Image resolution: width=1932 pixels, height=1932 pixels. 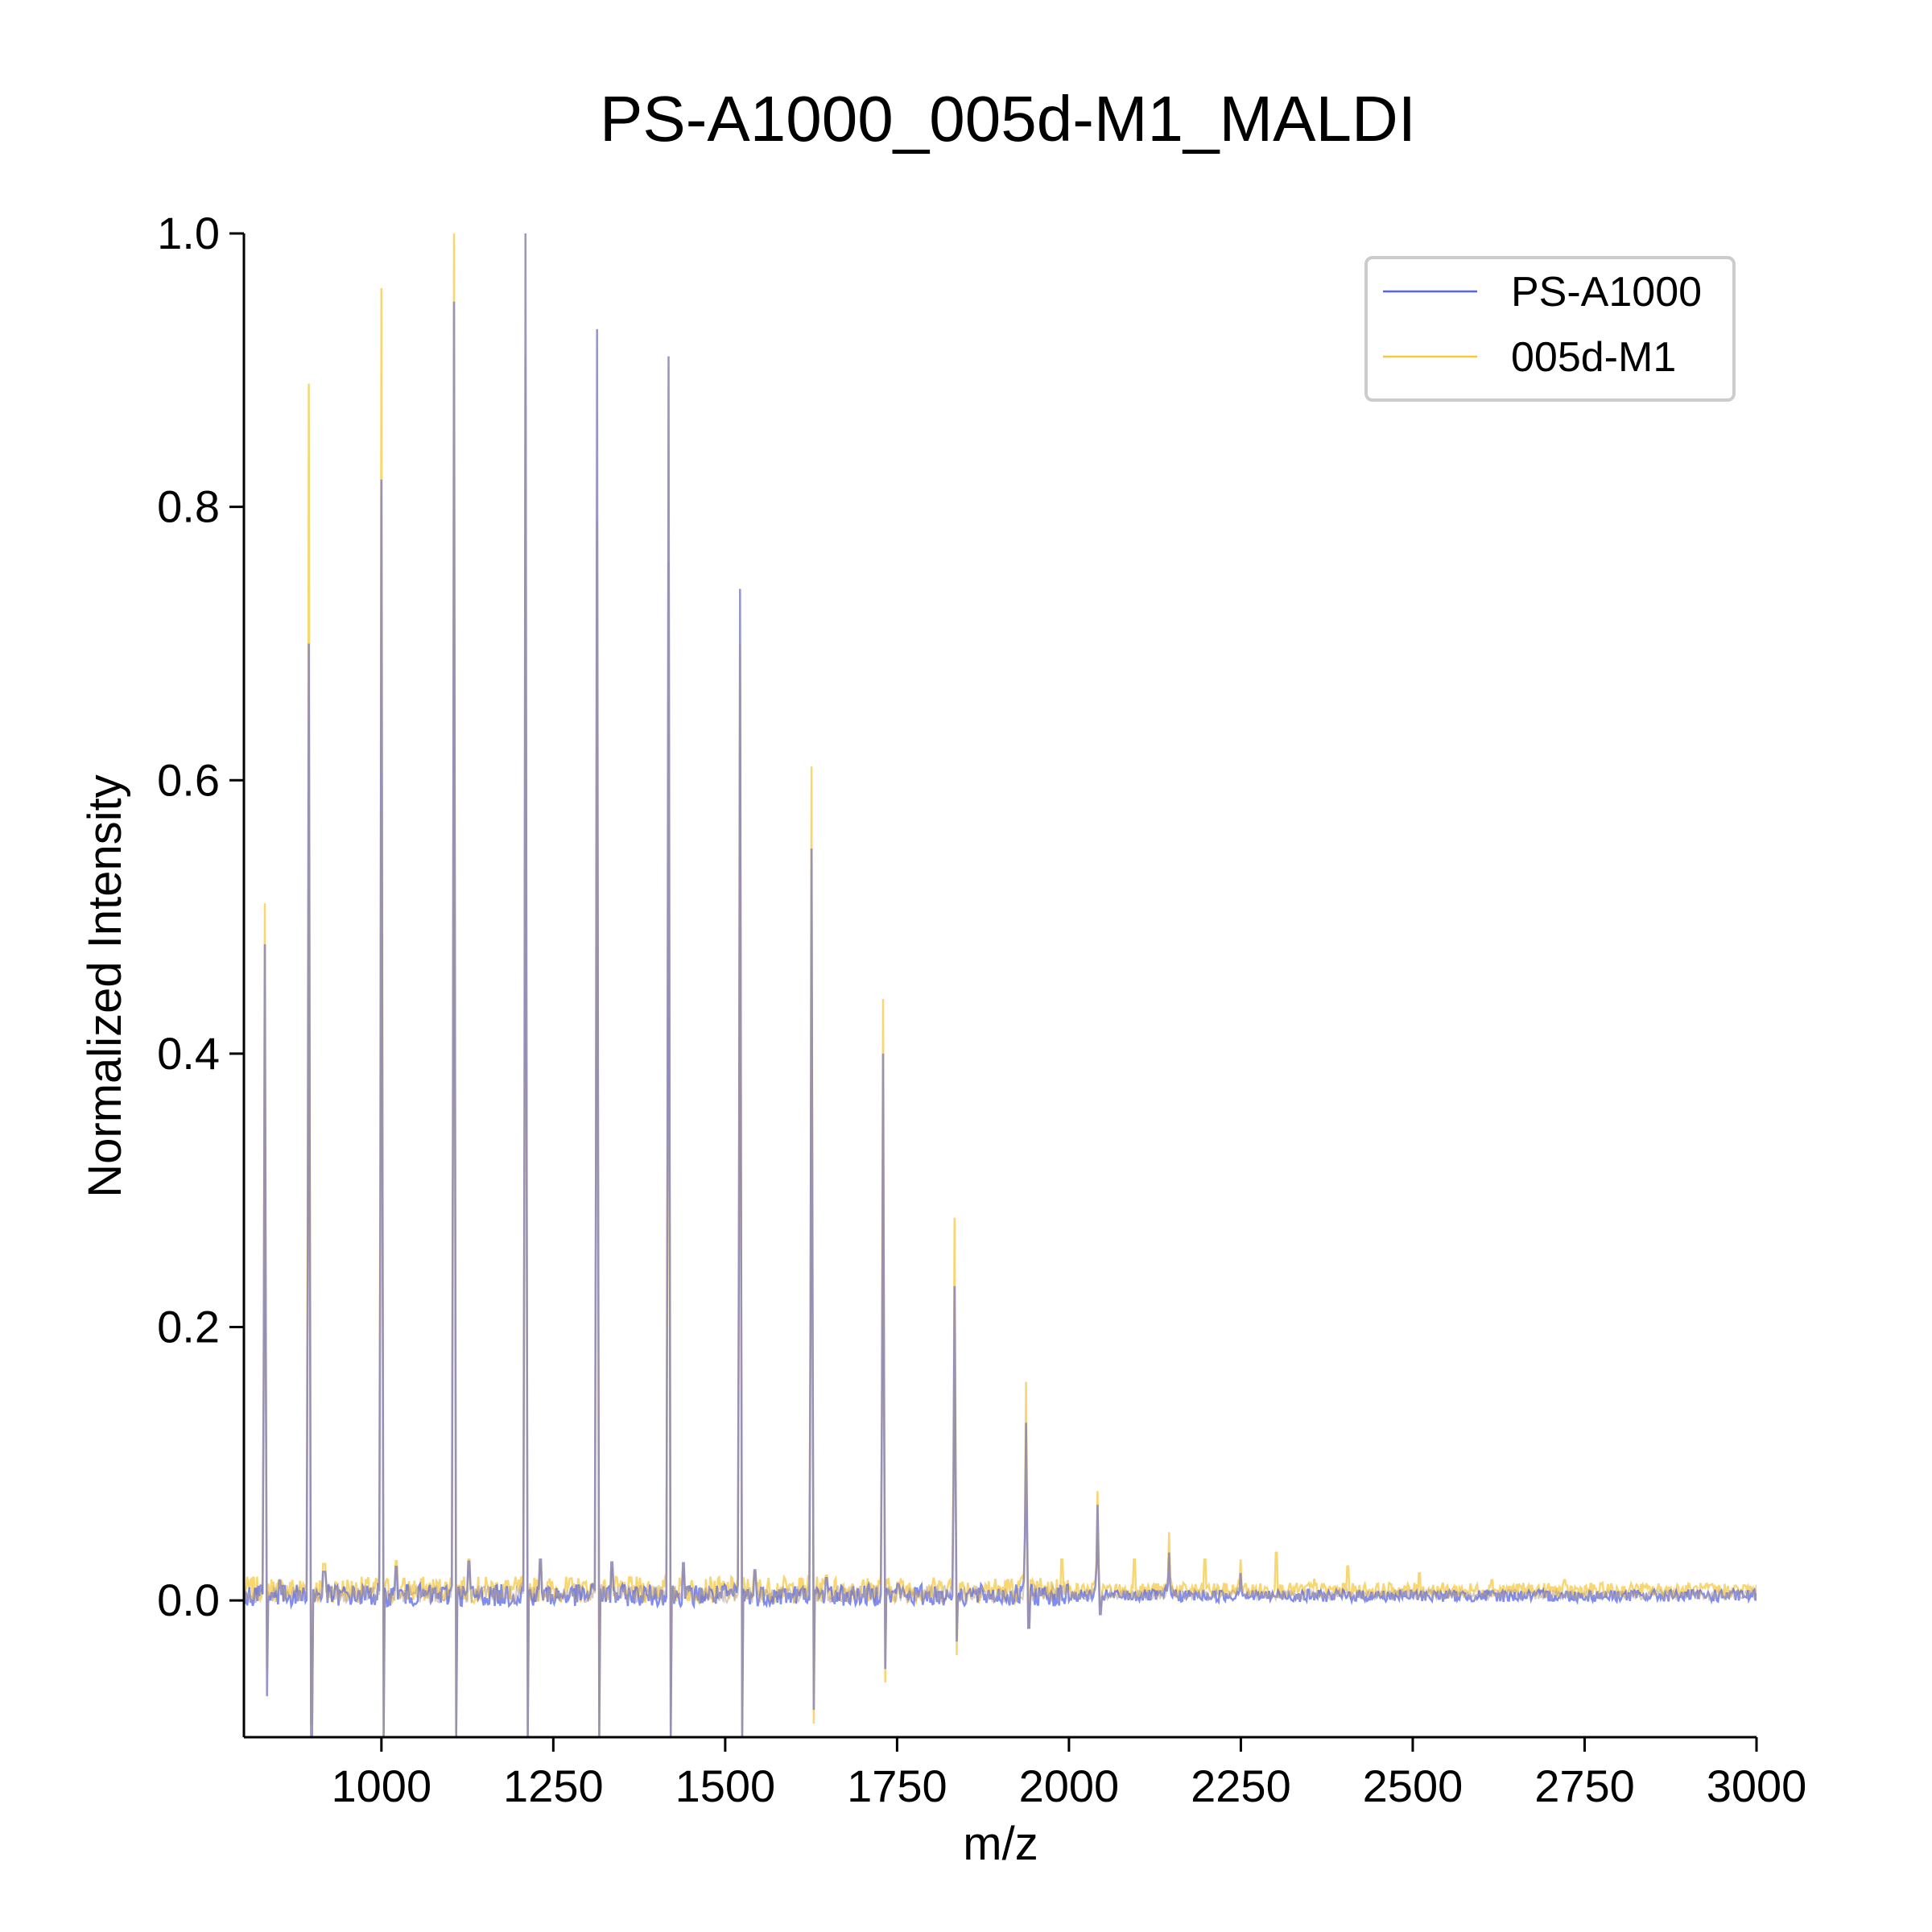 What do you see at coordinates (105, 985) in the screenshot?
I see `y-axis-label: Normalized Intensity` at bounding box center [105, 985].